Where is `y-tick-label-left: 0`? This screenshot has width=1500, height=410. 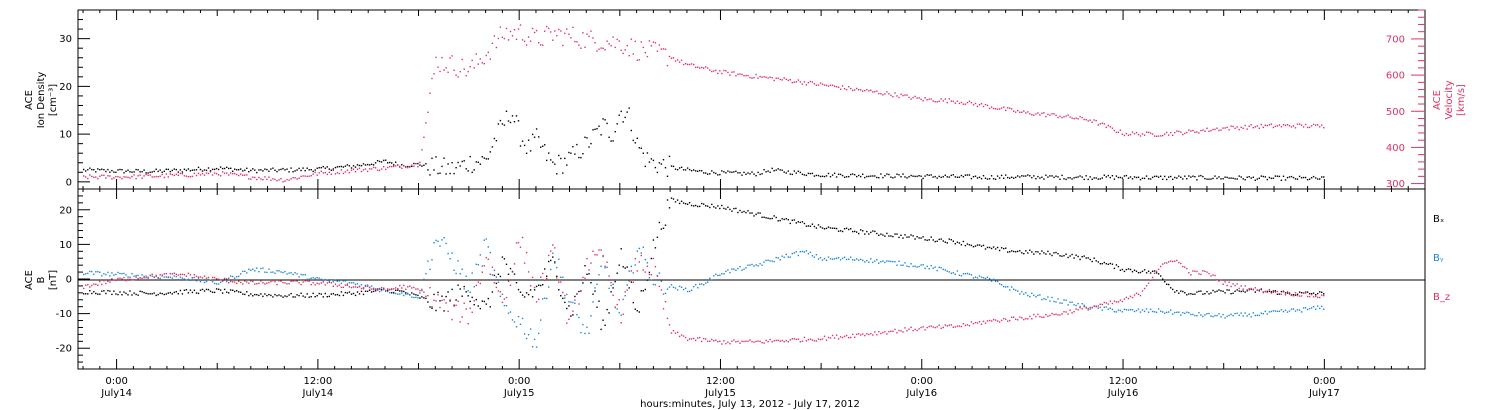
y-tick-label-left: 0 is located at coordinates (69, 182).